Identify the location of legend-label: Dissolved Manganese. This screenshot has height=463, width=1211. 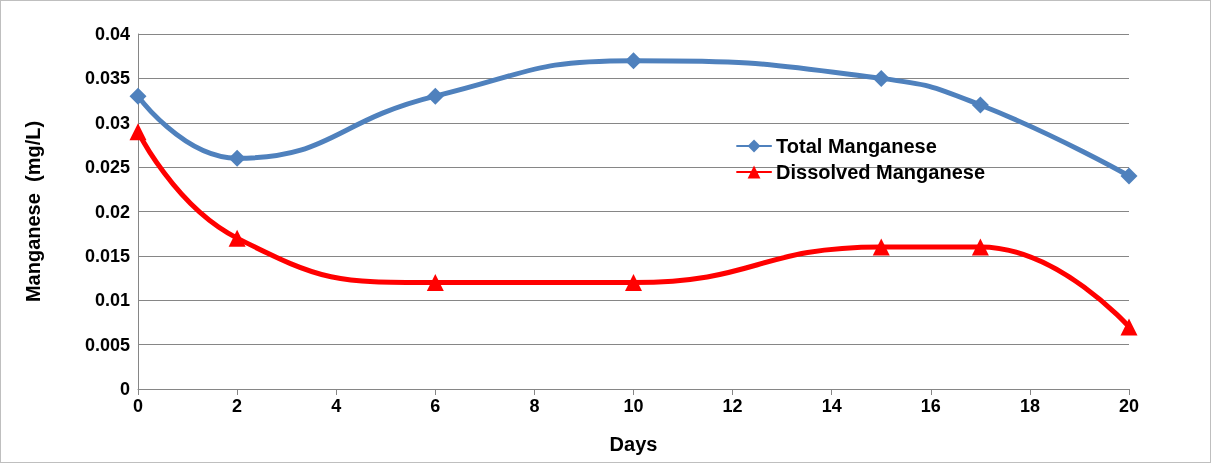
(880, 172).